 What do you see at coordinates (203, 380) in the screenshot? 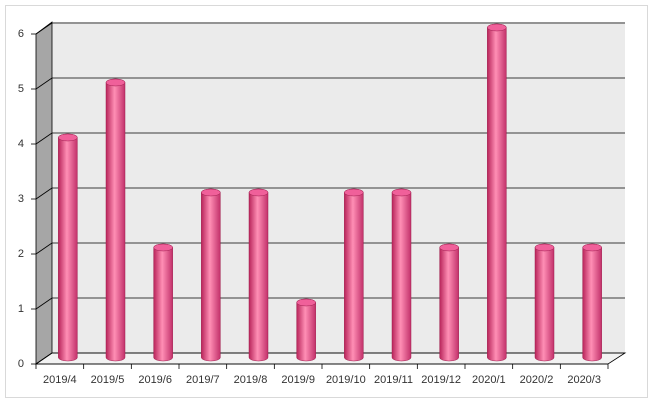
I see `x-tick-label: 2019/7` at bounding box center [203, 380].